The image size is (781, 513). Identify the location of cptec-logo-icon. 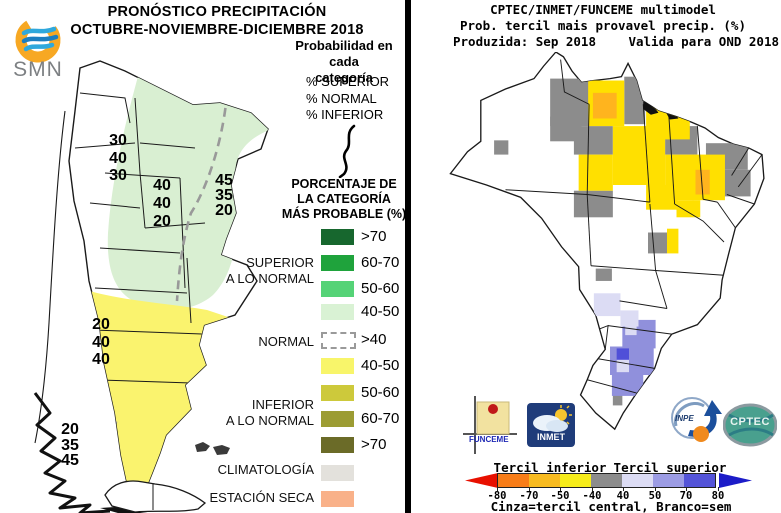
(750, 425).